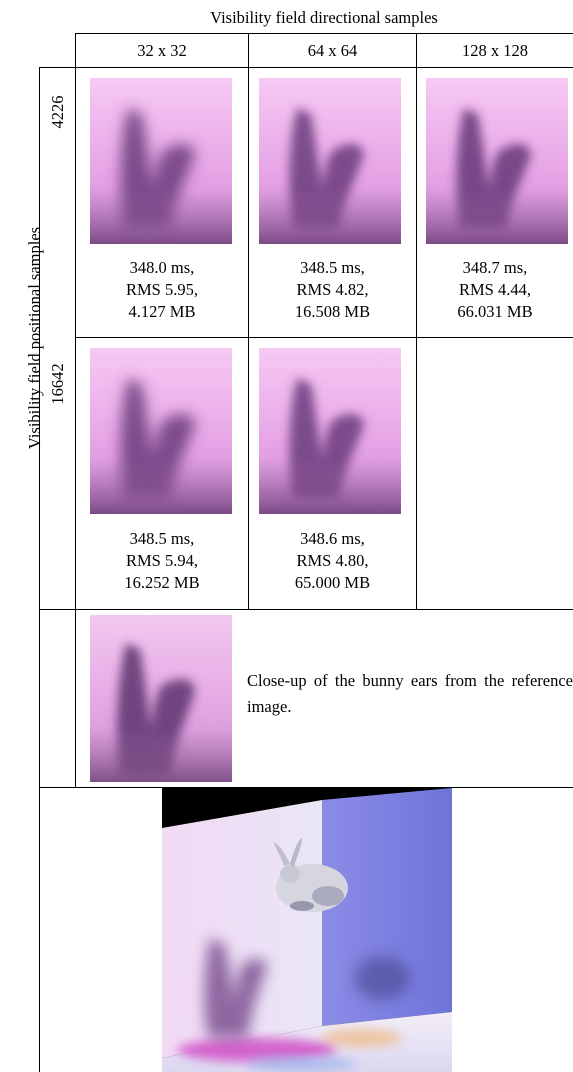  I want to click on stats-4226-64: 348.5 ms, RMS 4.82, 16.508 MB, so click(332, 290).